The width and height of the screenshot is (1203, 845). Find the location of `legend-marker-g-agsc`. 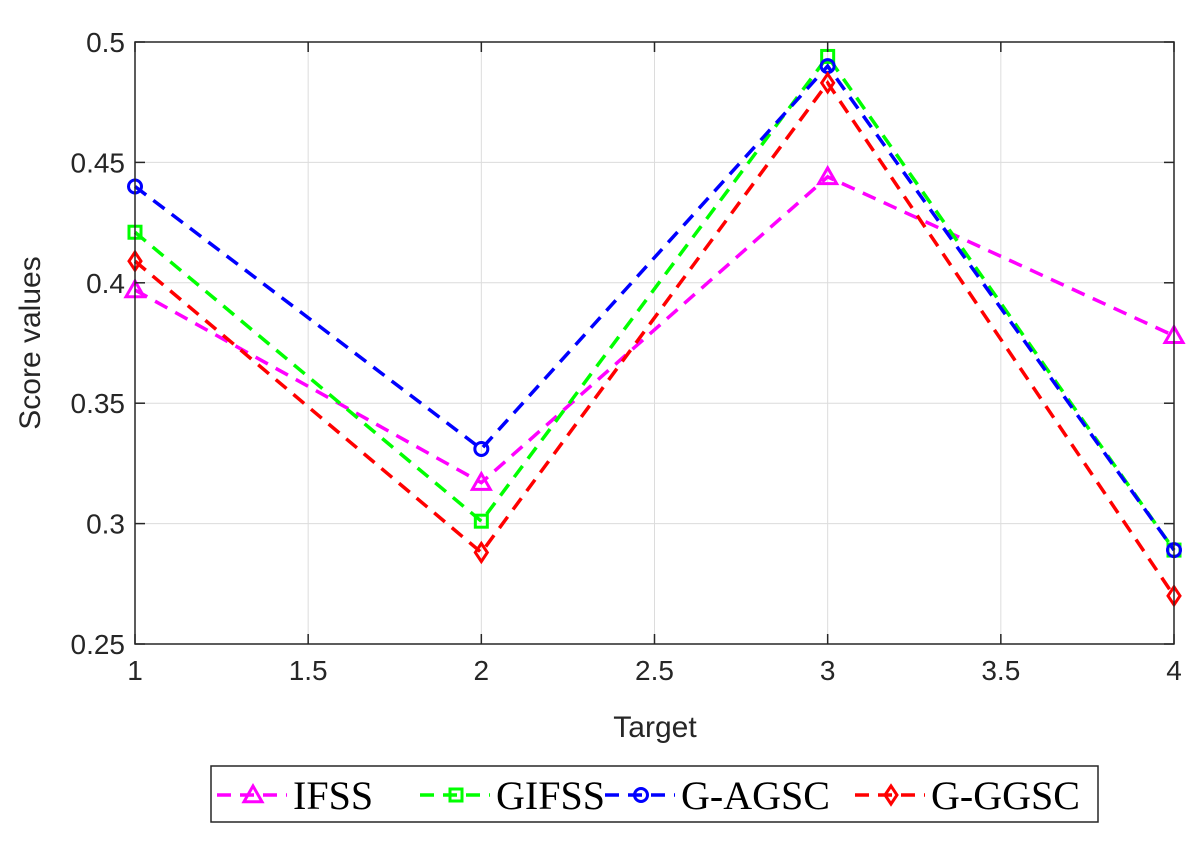

legend-marker-g-agsc is located at coordinates (641, 795).